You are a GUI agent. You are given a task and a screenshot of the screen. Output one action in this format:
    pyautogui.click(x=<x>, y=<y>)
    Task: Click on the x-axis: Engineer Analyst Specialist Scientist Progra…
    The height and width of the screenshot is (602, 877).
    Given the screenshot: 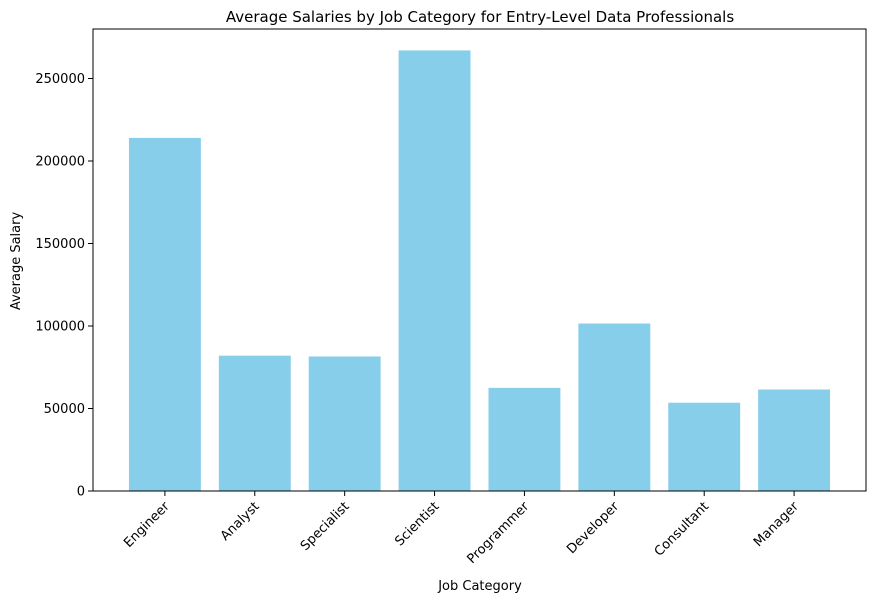 What is the action you would take?
    pyautogui.click(x=461, y=529)
    